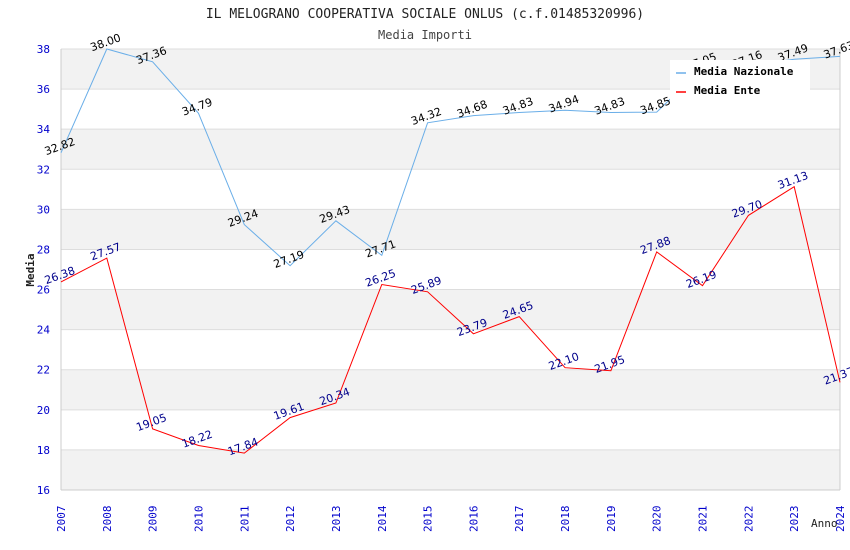 The width and height of the screenshot is (850, 550). Describe the element at coordinates (289, 259) in the screenshot. I see `data-label: 27.19` at that location.